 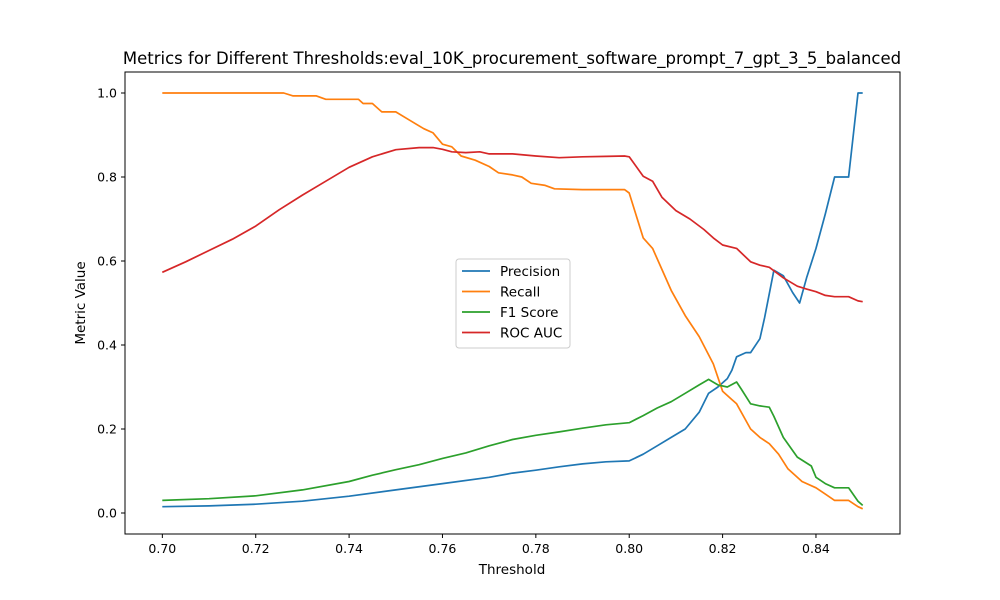 What do you see at coordinates (816, 548) in the screenshot?
I see `x-tick-label: 0.84` at bounding box center [816, 548].